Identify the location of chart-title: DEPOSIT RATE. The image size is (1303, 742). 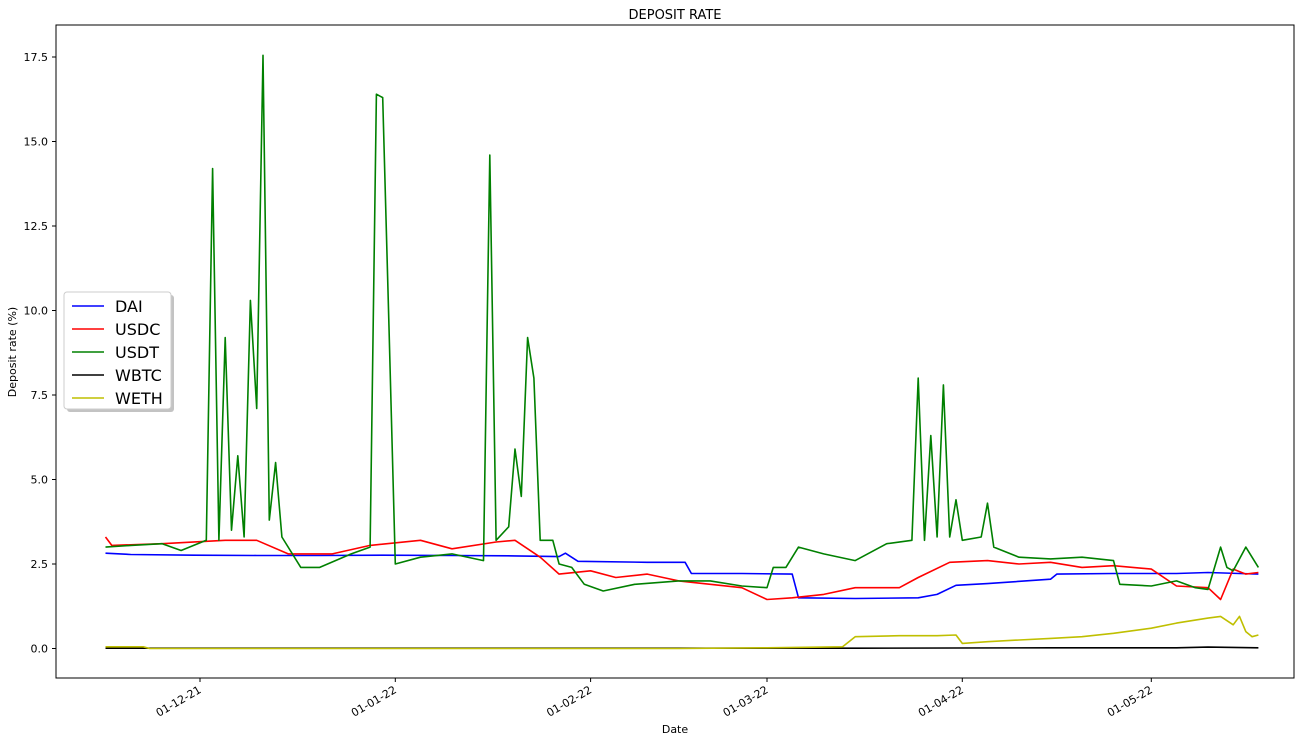
(675, 15).